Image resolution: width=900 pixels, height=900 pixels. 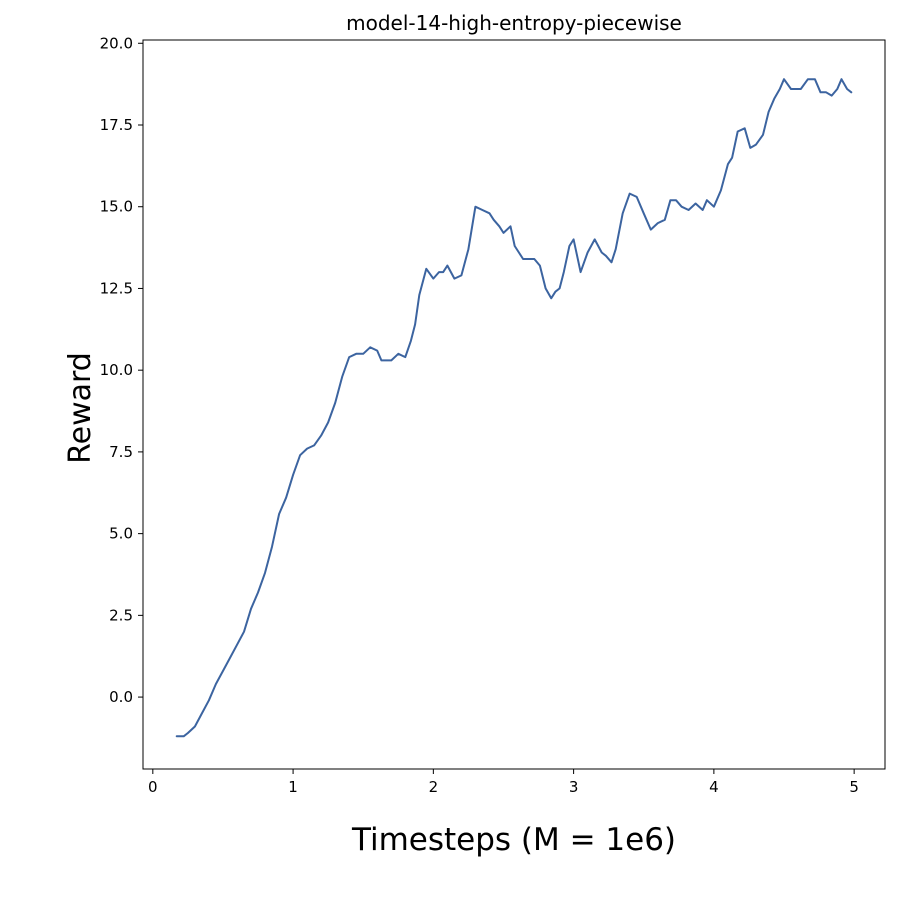 What do you see at coordinates (503, 782) in the screenshot?
I see `x-axis: 0 1 2 3 4 5` at bounding box center [503, 782].